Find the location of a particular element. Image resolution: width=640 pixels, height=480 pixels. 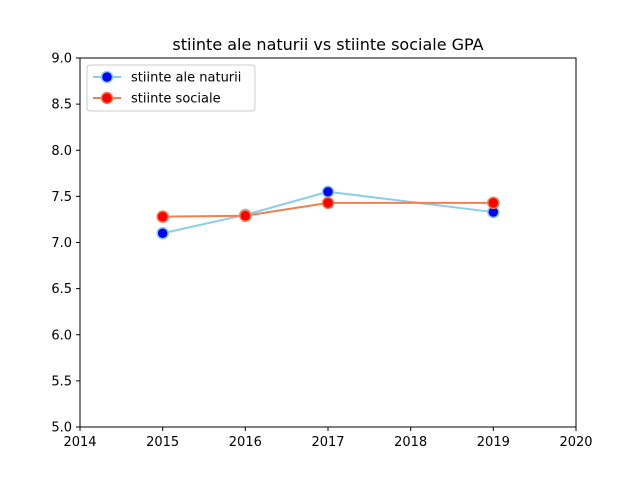

x-tick-label: 2015 is located at coordinates (162, 442).